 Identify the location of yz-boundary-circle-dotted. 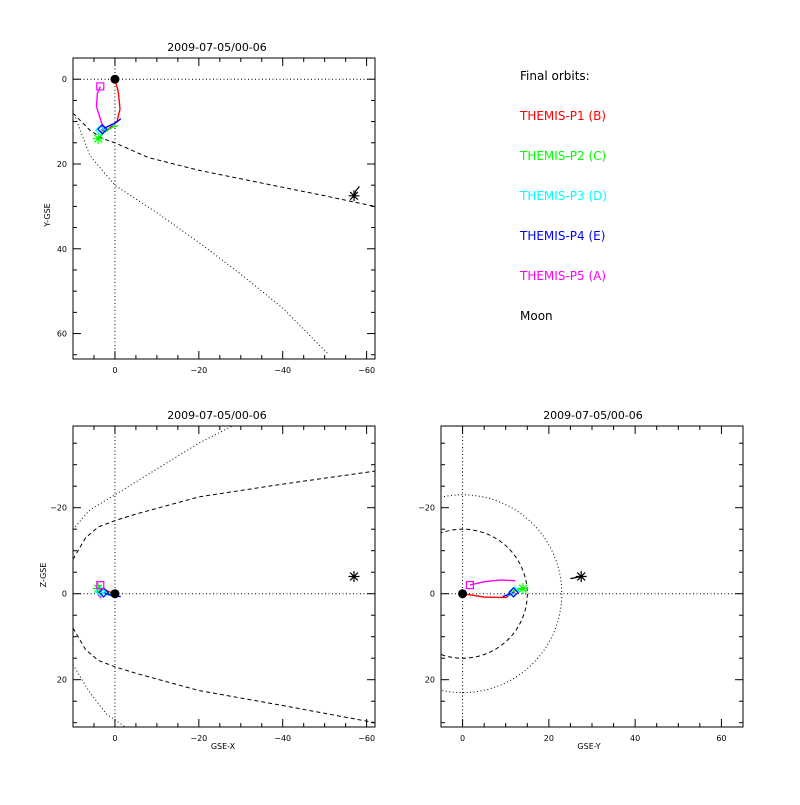
(502, 594).